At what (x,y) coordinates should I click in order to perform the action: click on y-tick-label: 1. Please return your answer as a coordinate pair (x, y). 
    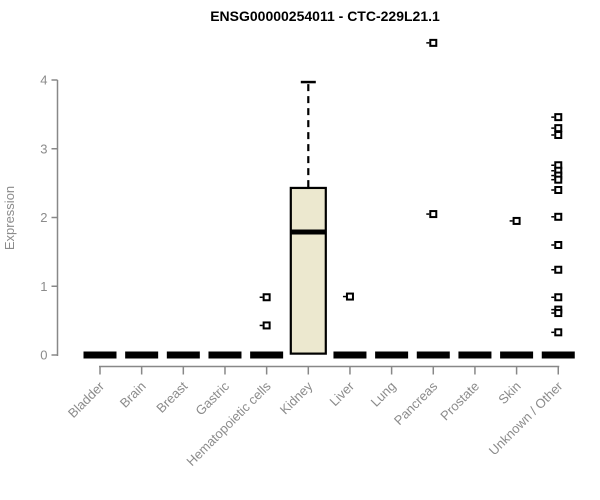
    Looking at the image, I should click on (43, 286).